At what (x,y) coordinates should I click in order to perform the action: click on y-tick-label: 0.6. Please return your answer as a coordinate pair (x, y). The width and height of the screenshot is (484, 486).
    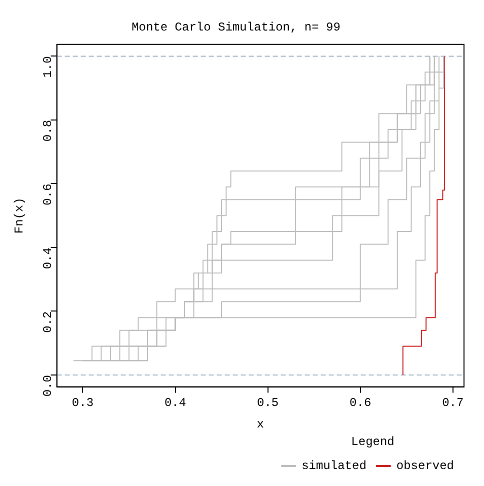
    Looking at the image, I should click on (47, 195).